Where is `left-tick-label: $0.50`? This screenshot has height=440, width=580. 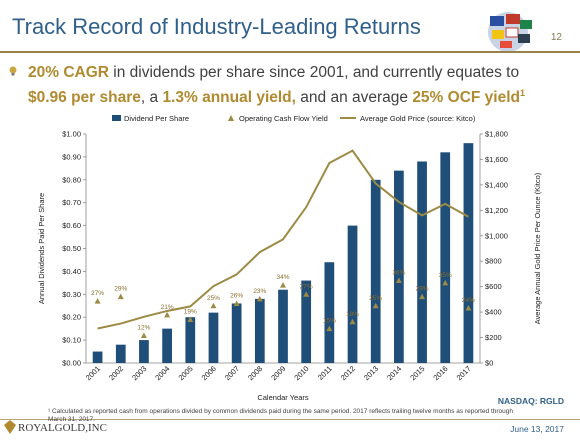
left-tick-label: $0.50 is located at coordinates (71, 248).